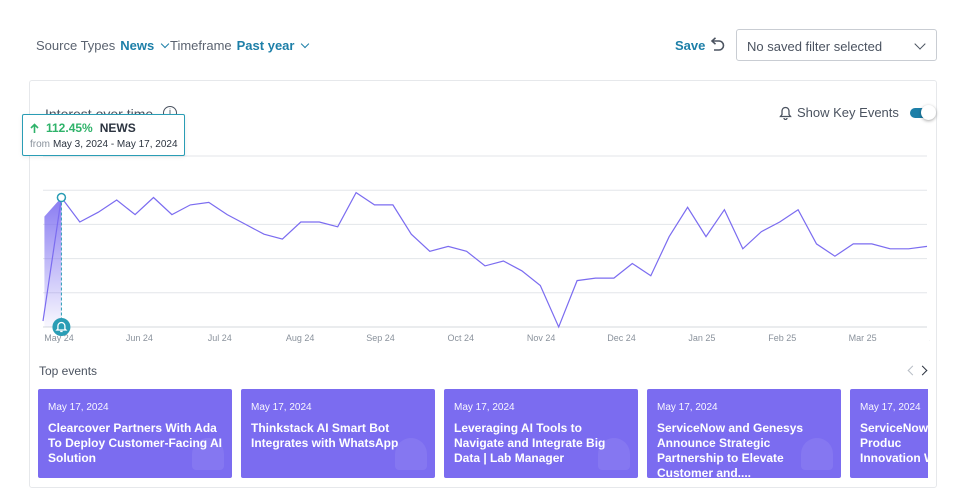 This screenshot has width=966, height=495. I want to click on tooltip-source: NEWS, so click(117, 128).